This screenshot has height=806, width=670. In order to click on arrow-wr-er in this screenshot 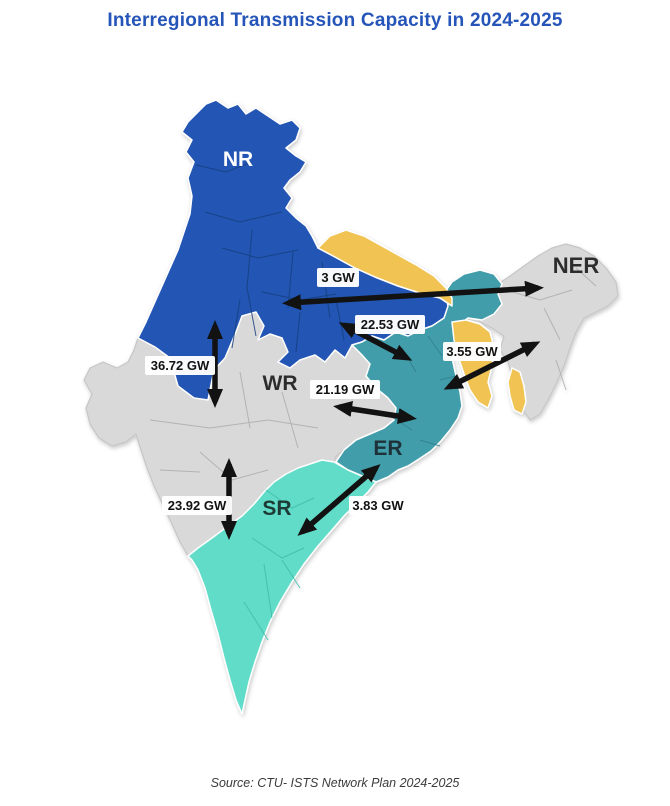, I will do `click(375, 412)`.